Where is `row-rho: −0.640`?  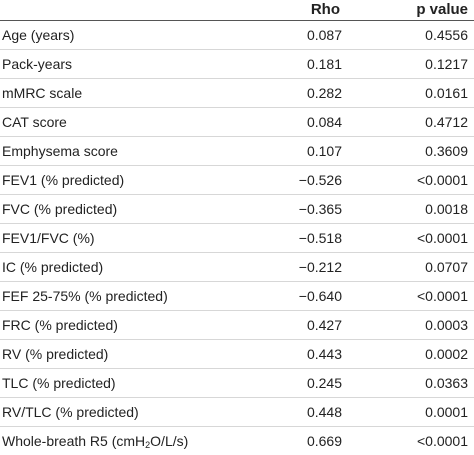
row-rho: −0.640 is located at coordinates (320, 296).